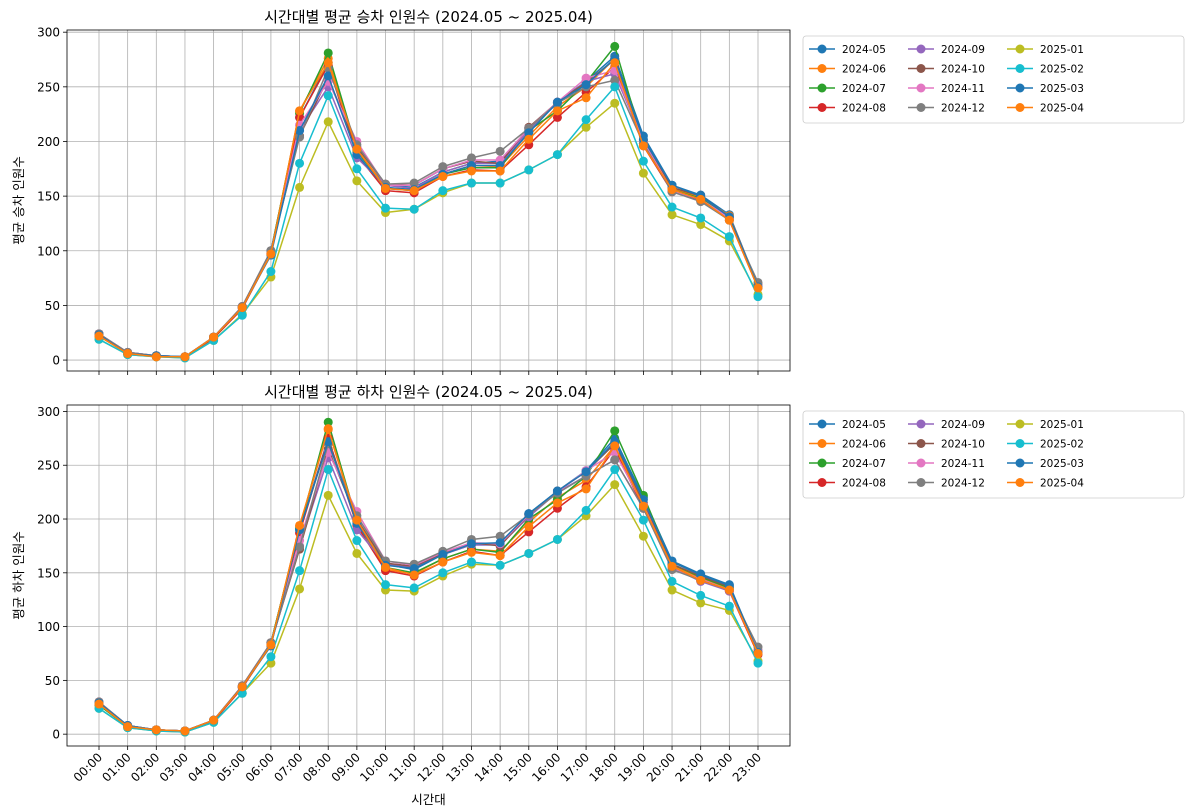 This screenshot has height=808, width=1202. Describe the element at coordinates (489, 767) in the screenshot. I see `x-tick-label: 14:00` at that location.